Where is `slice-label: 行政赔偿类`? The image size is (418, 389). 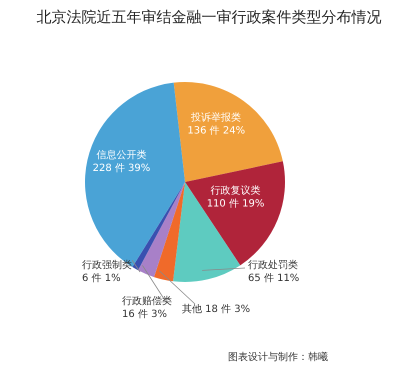 slice-label: 行政赔偿类 is located at coordinates (147, 301).